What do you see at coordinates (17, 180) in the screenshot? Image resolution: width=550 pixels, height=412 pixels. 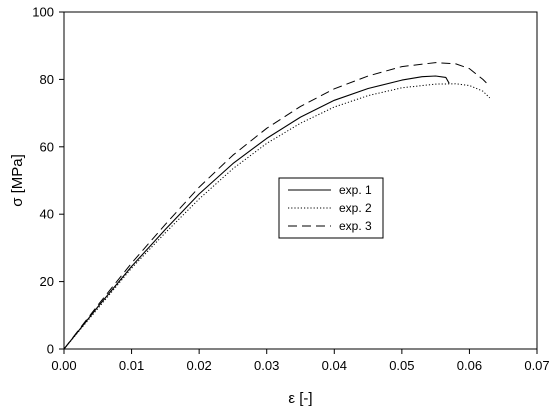 I see `y-axis-title: σ [MPa]` at bounding box center [17, 180].